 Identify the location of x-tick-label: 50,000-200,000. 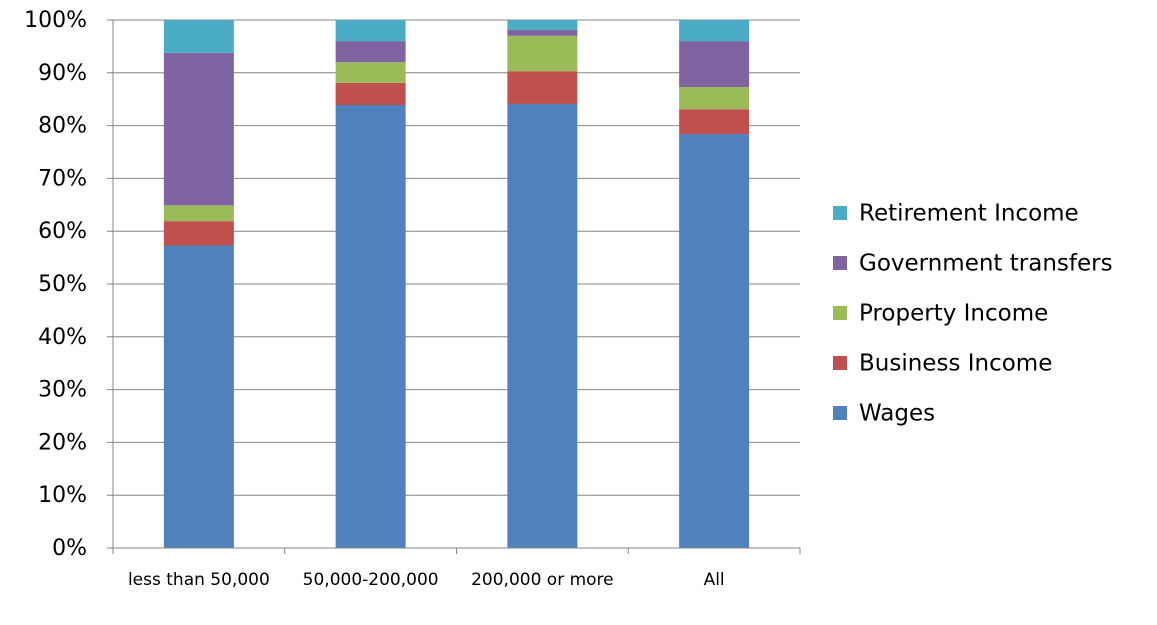
(371, 580).